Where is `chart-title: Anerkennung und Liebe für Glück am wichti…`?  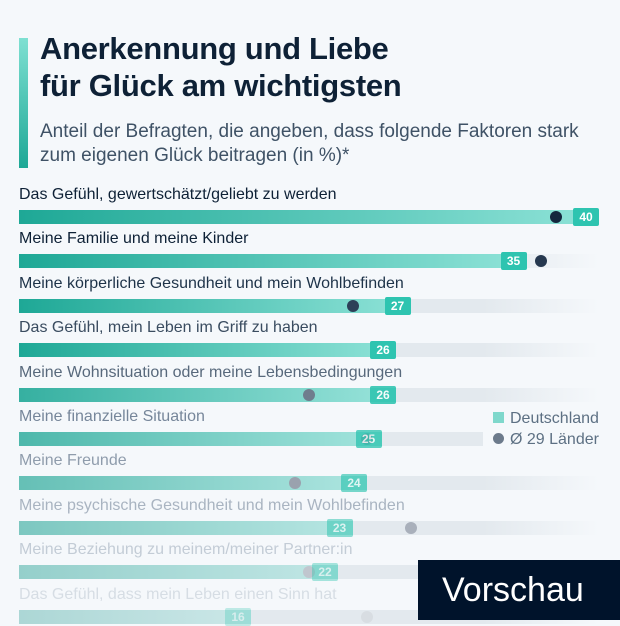
chart-title: Anerkennung und Liebe für Glück am wichti… is located at coordinates (221, 67).